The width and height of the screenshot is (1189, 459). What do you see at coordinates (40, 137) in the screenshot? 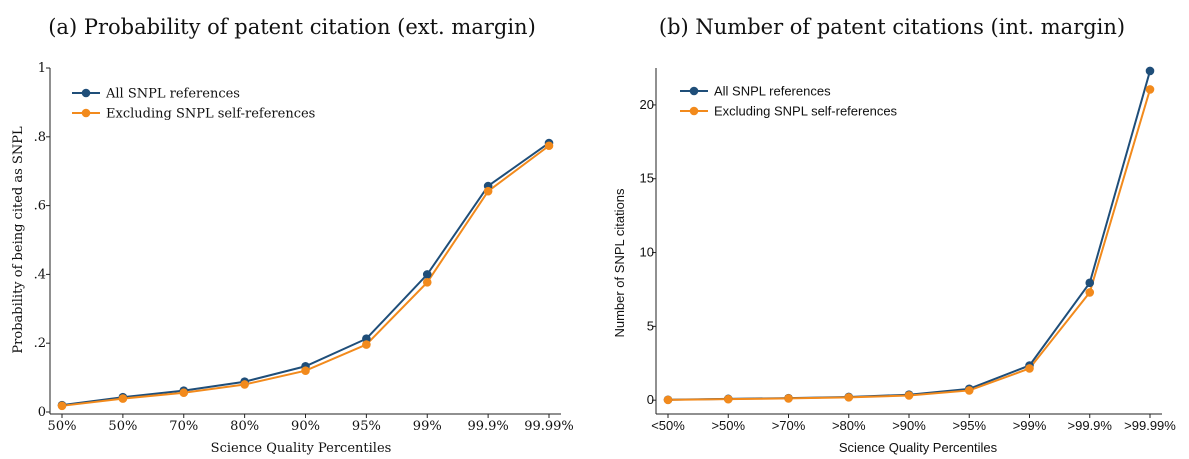
I see `chart-a-y-tick-label: .8` at bounding box center [40, 137].